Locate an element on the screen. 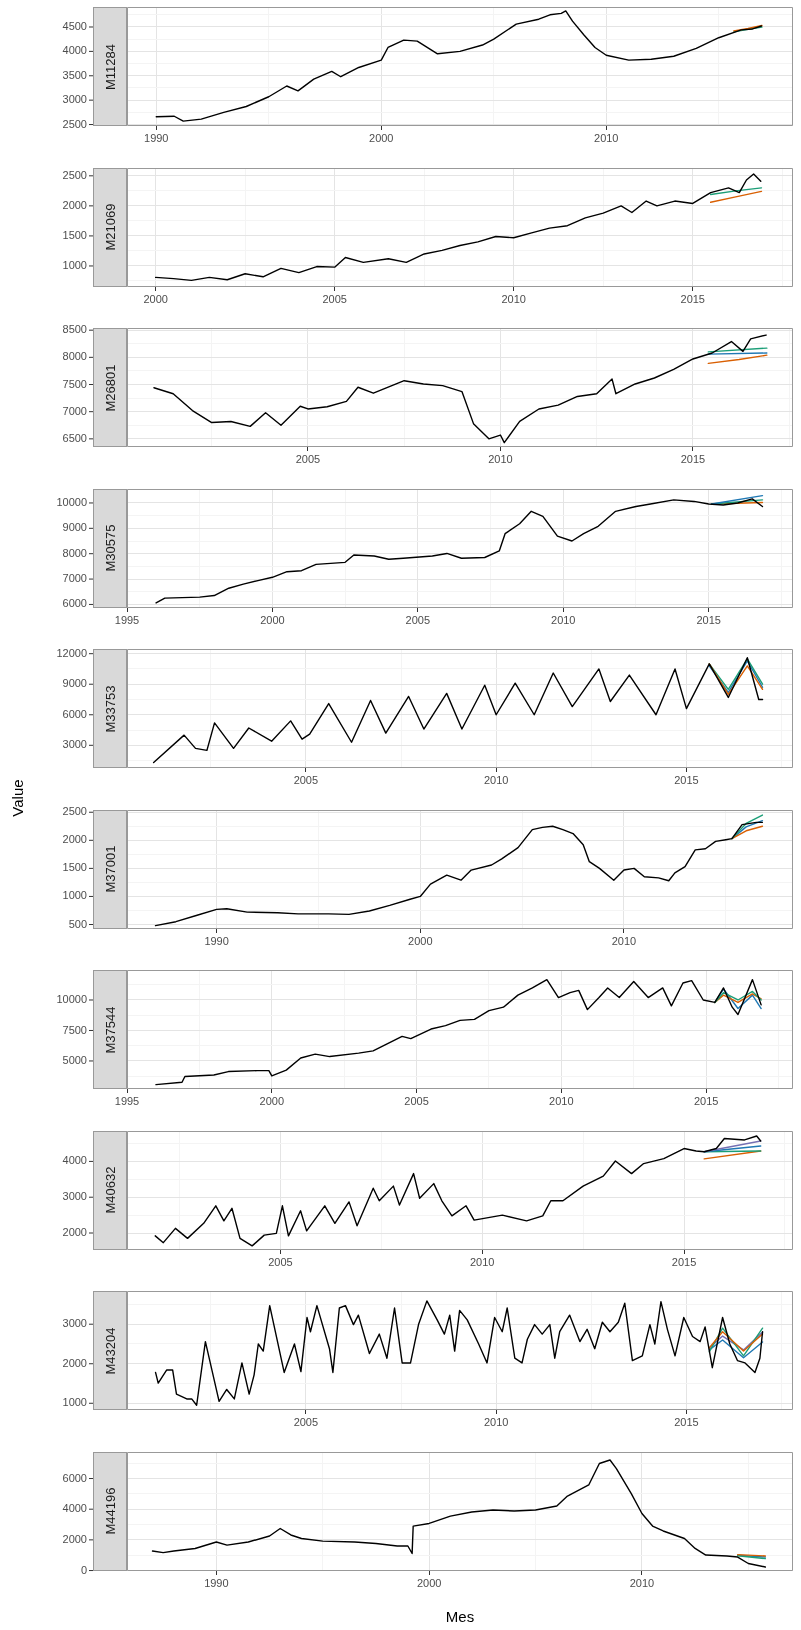  y-axis-title: Value is located at coordinates (17, 797).